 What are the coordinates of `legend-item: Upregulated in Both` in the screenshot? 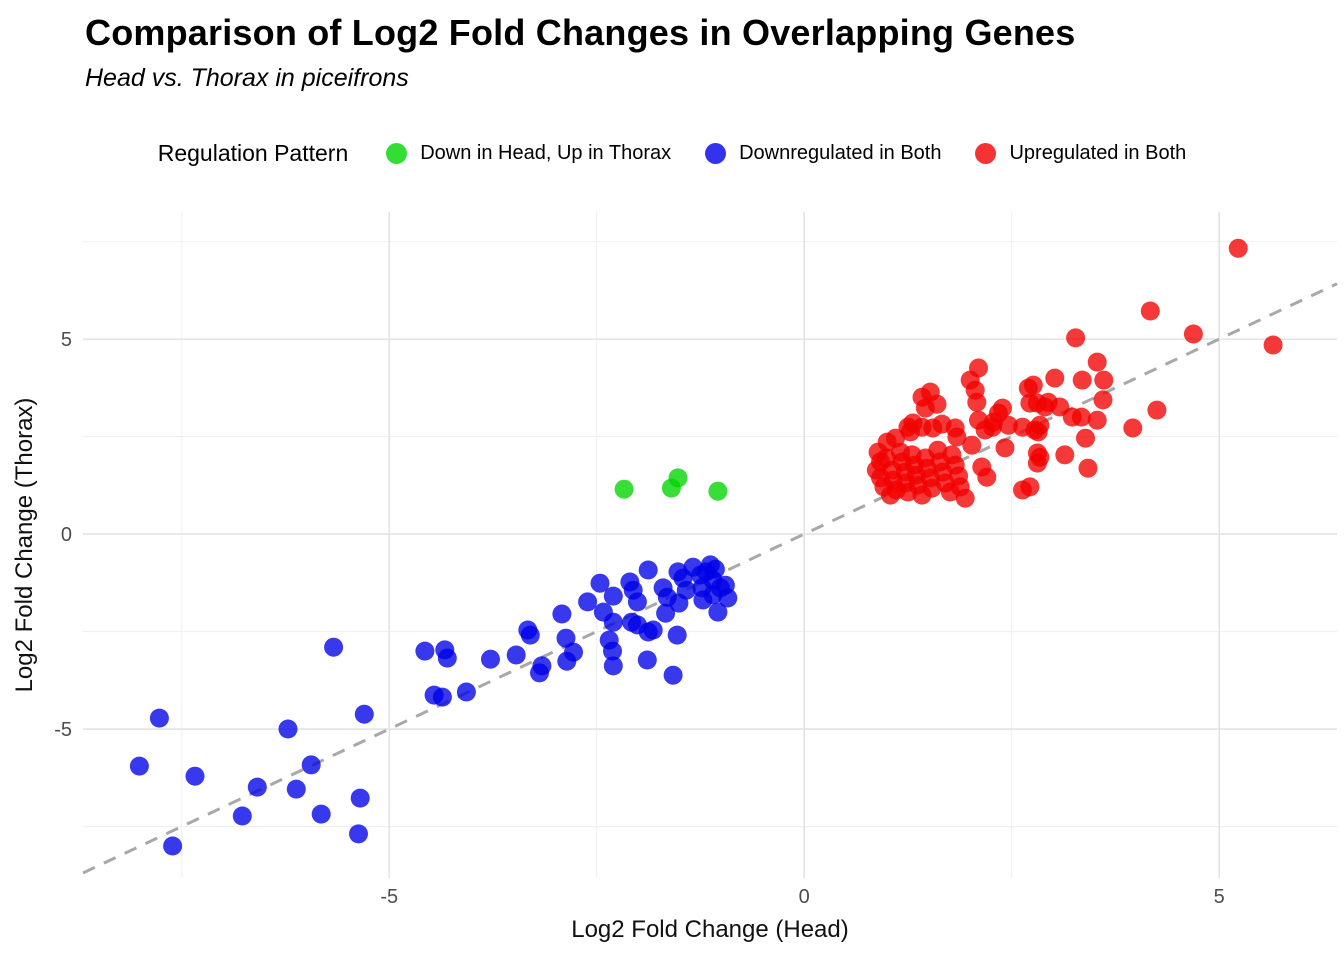 It's located at (1080, 153).